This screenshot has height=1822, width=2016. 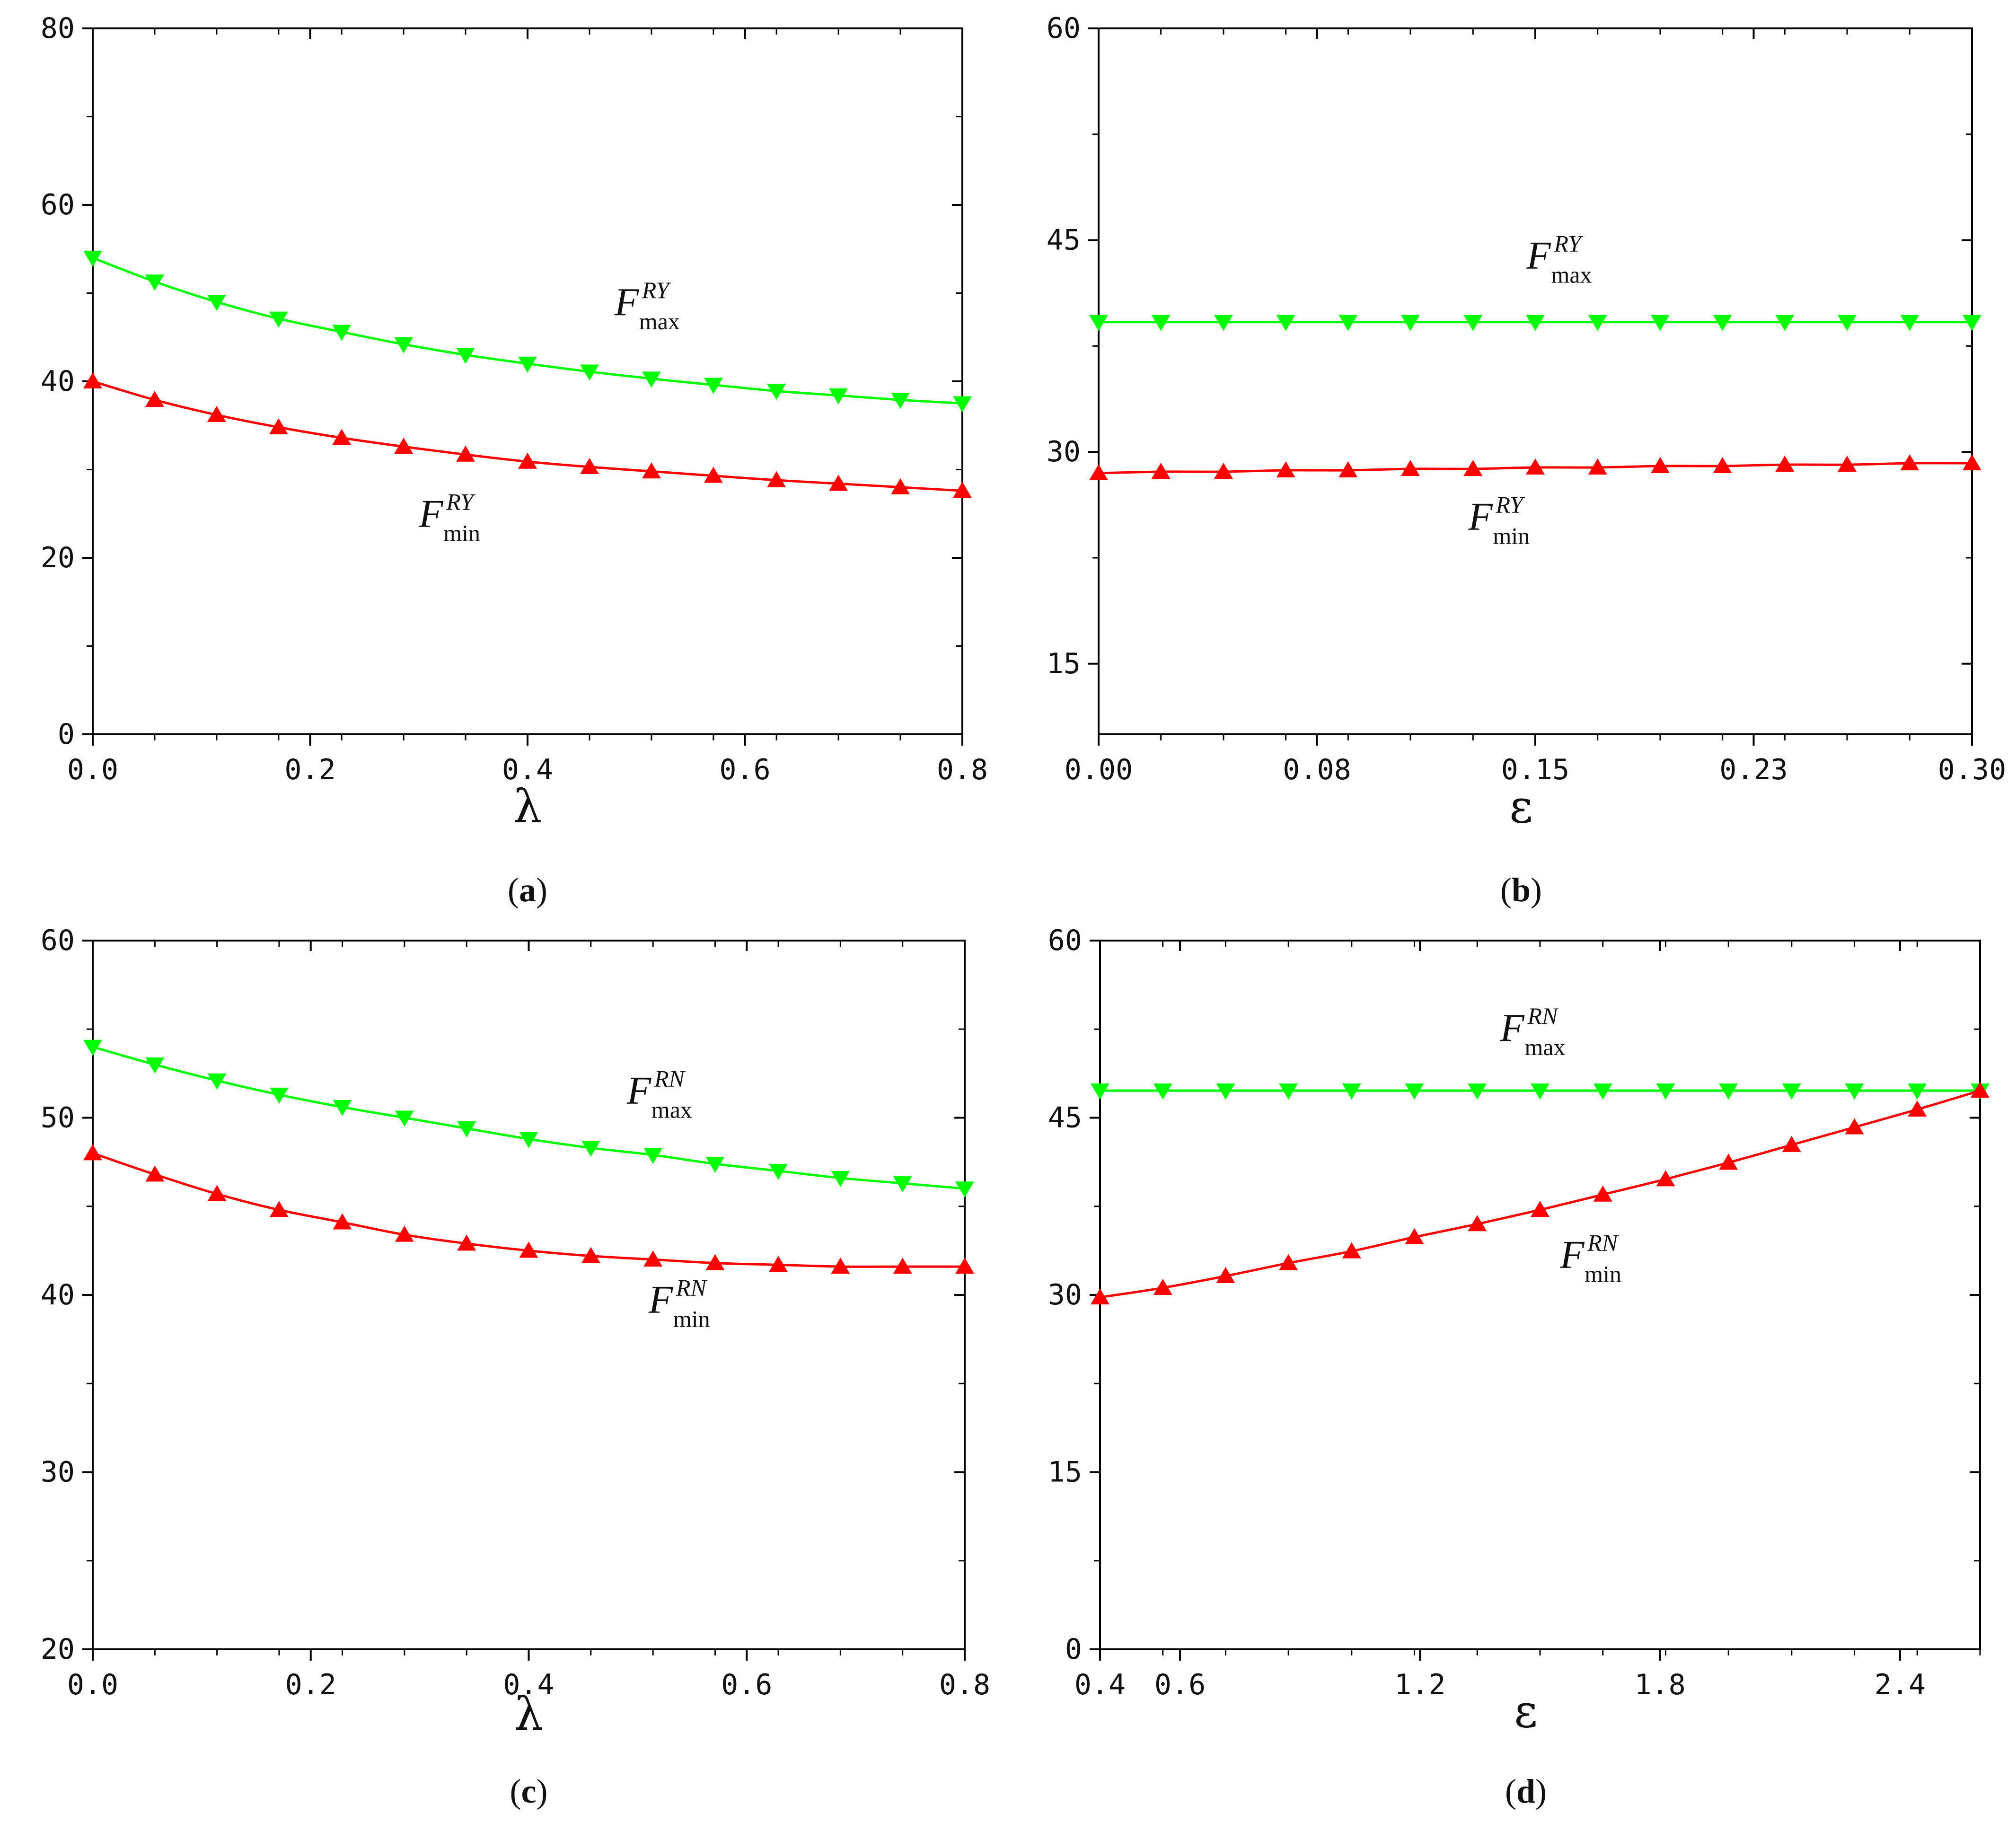 I want to click on panel-label: (a), so click(x=527, y=890).